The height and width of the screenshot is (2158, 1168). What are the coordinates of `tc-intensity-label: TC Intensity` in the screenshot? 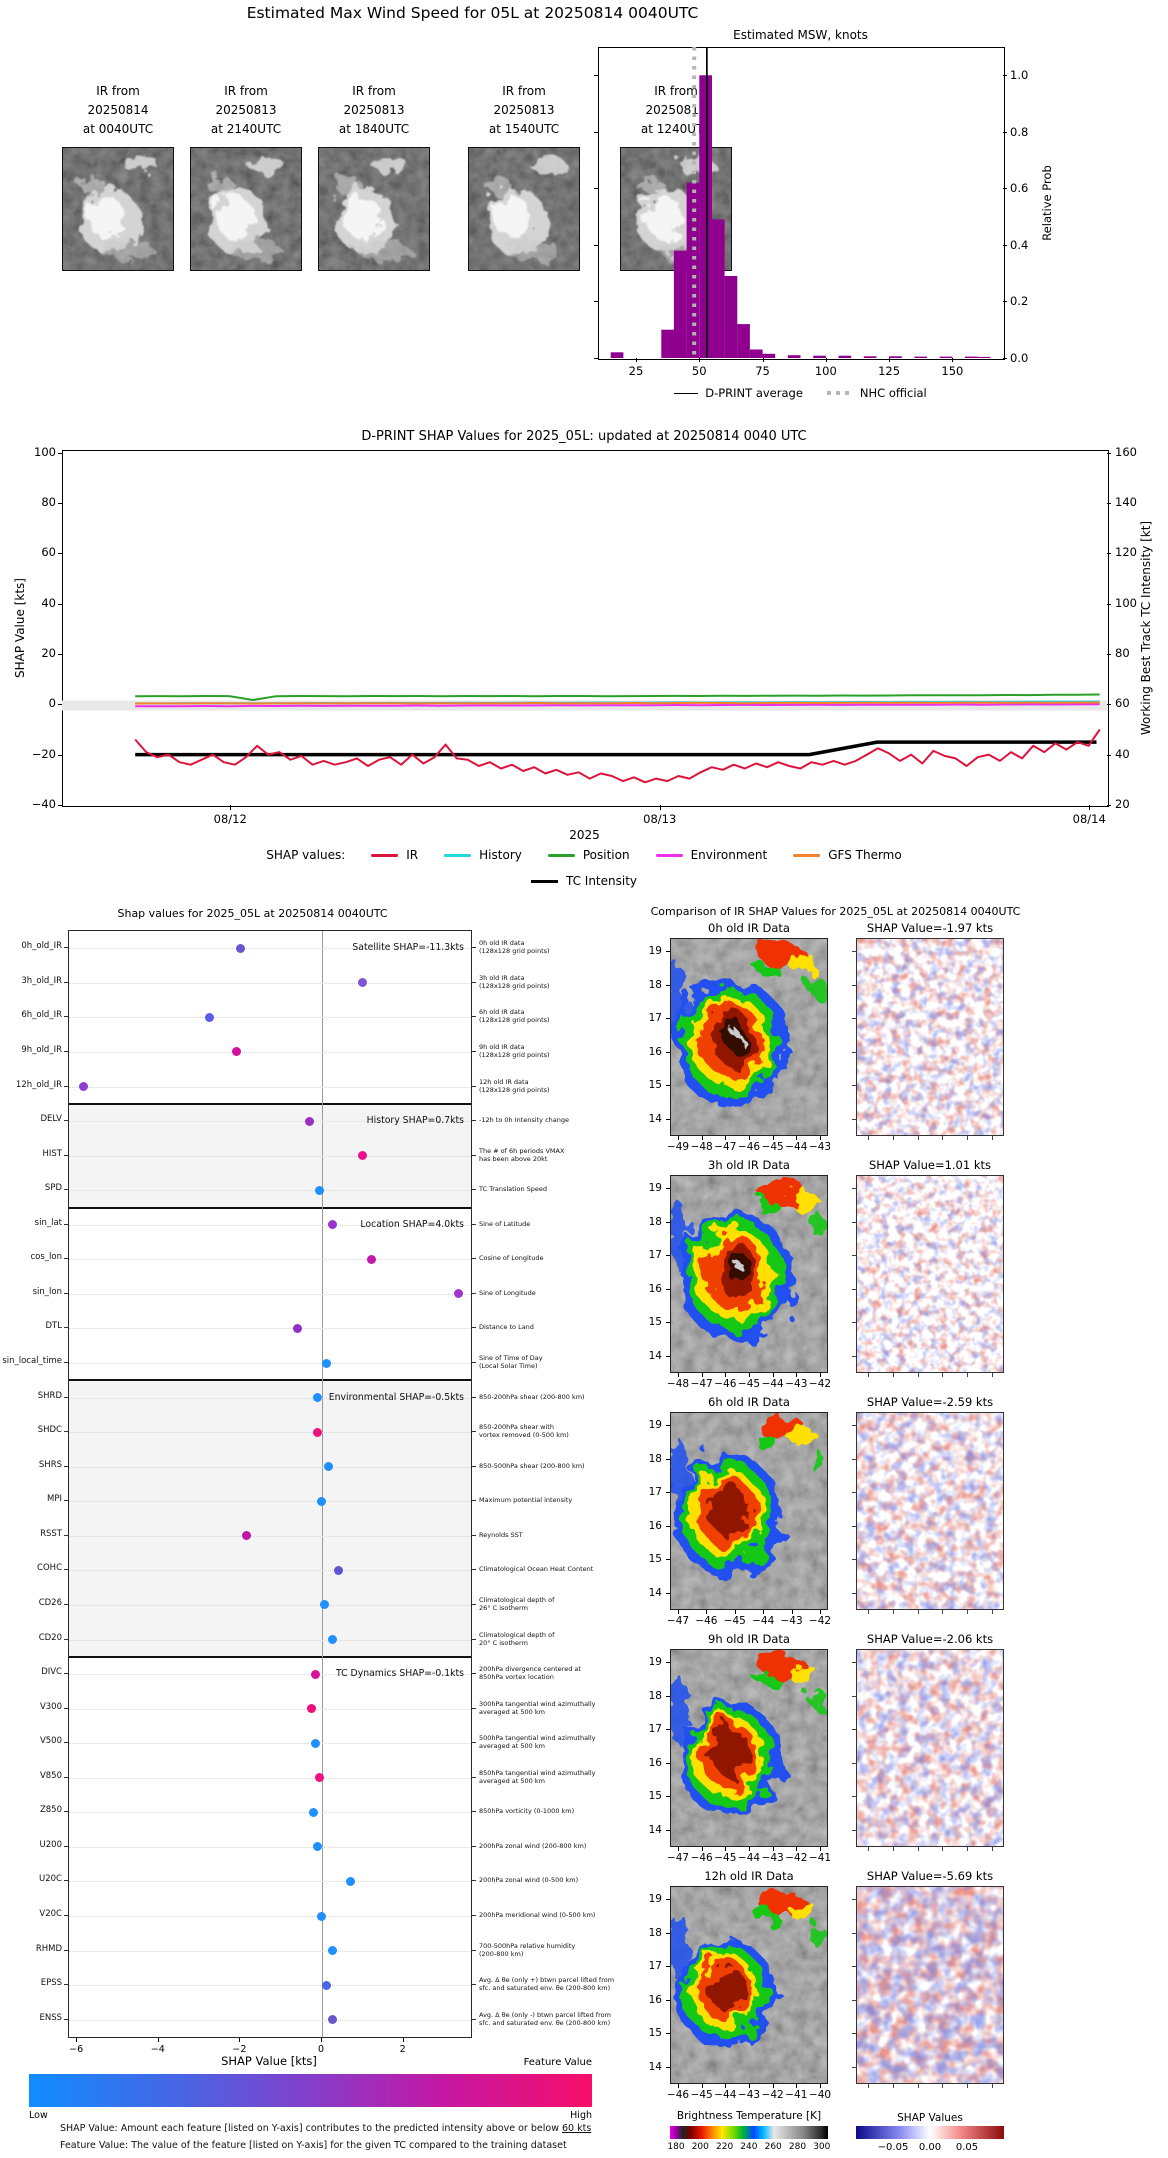 It's located at (601, 881).